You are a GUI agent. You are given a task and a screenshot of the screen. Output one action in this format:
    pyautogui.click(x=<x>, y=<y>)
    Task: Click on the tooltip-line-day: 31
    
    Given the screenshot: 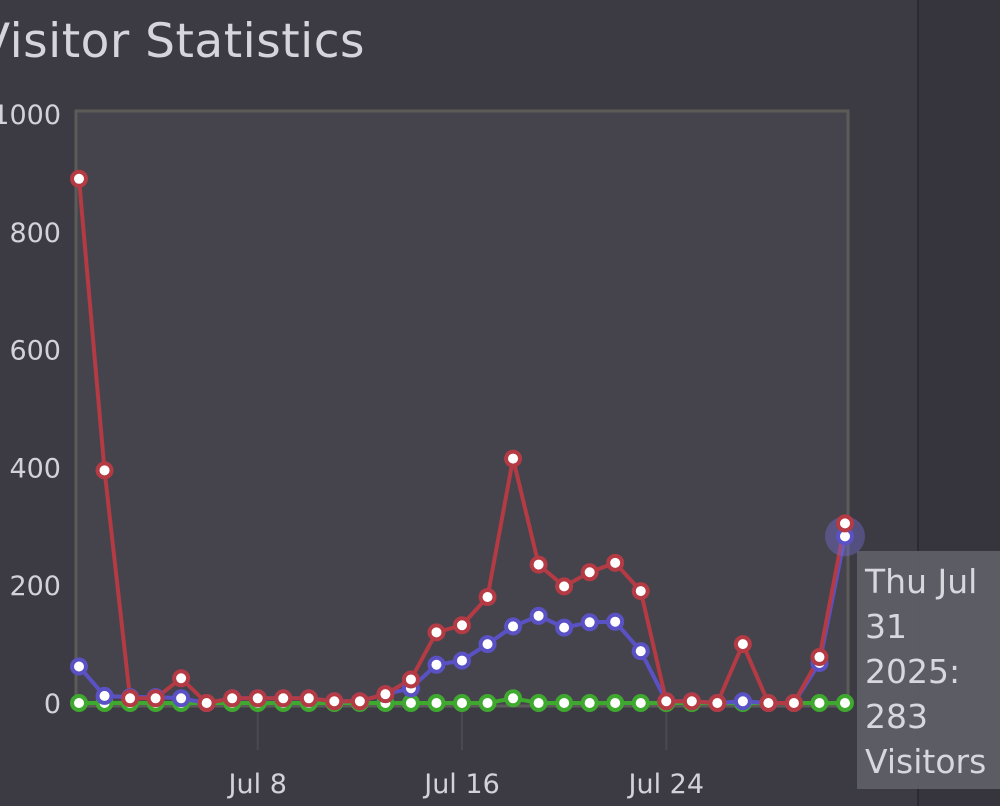 What is the action you would take?
    pyautogui.click(x=886, y=626)
    